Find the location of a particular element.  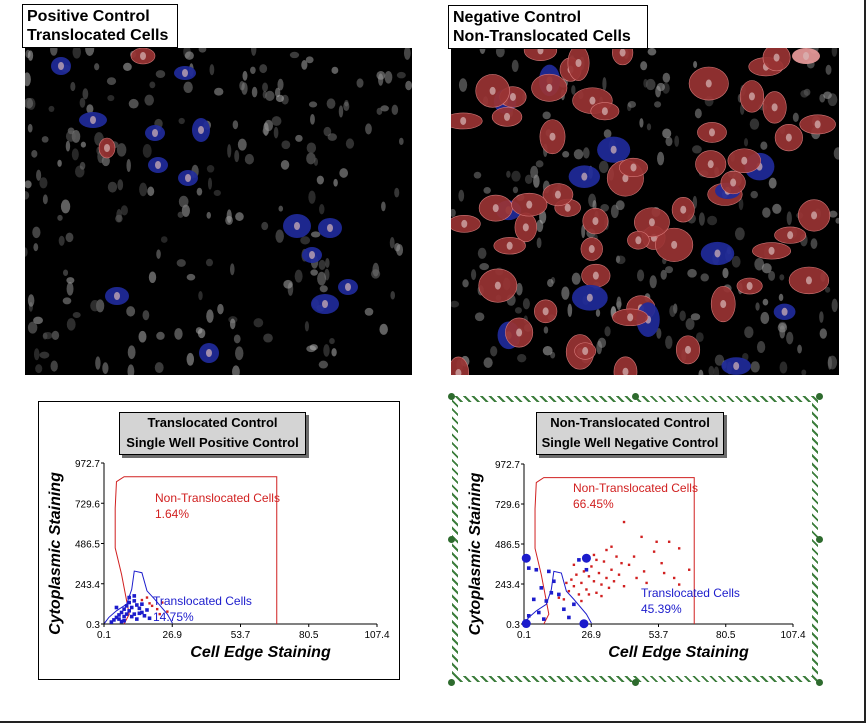

resize-handle-ml is located at coordinates (451, 539).